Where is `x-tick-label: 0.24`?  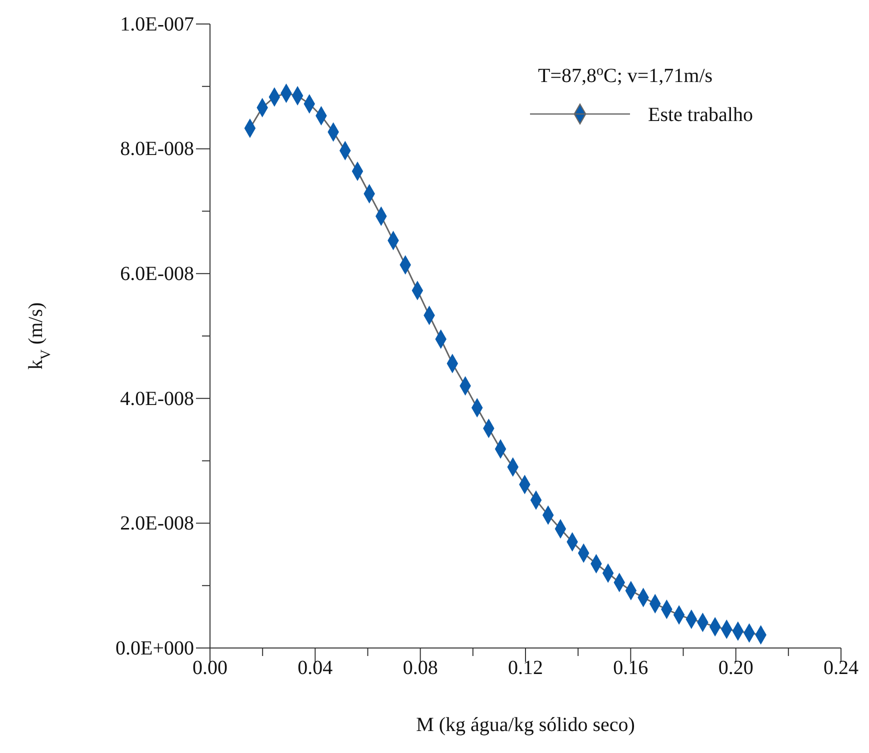 x-tick-label: 0.24 is located at coordinates (841, 668).